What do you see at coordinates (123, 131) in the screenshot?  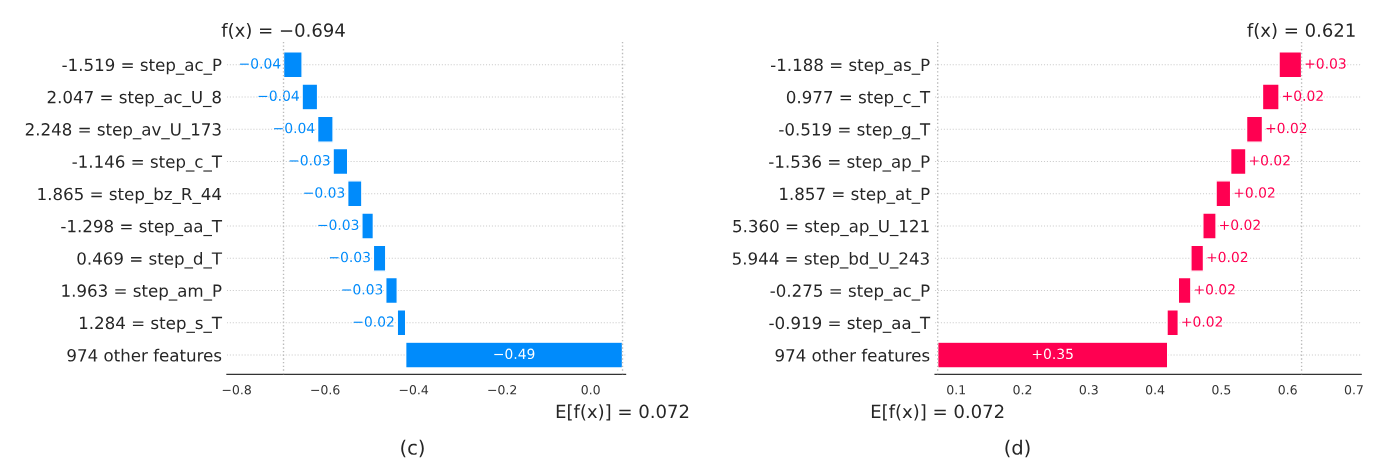 I see `y-tick-label: 2.248 = step_av_U_173` at bounding box center [123, 131].